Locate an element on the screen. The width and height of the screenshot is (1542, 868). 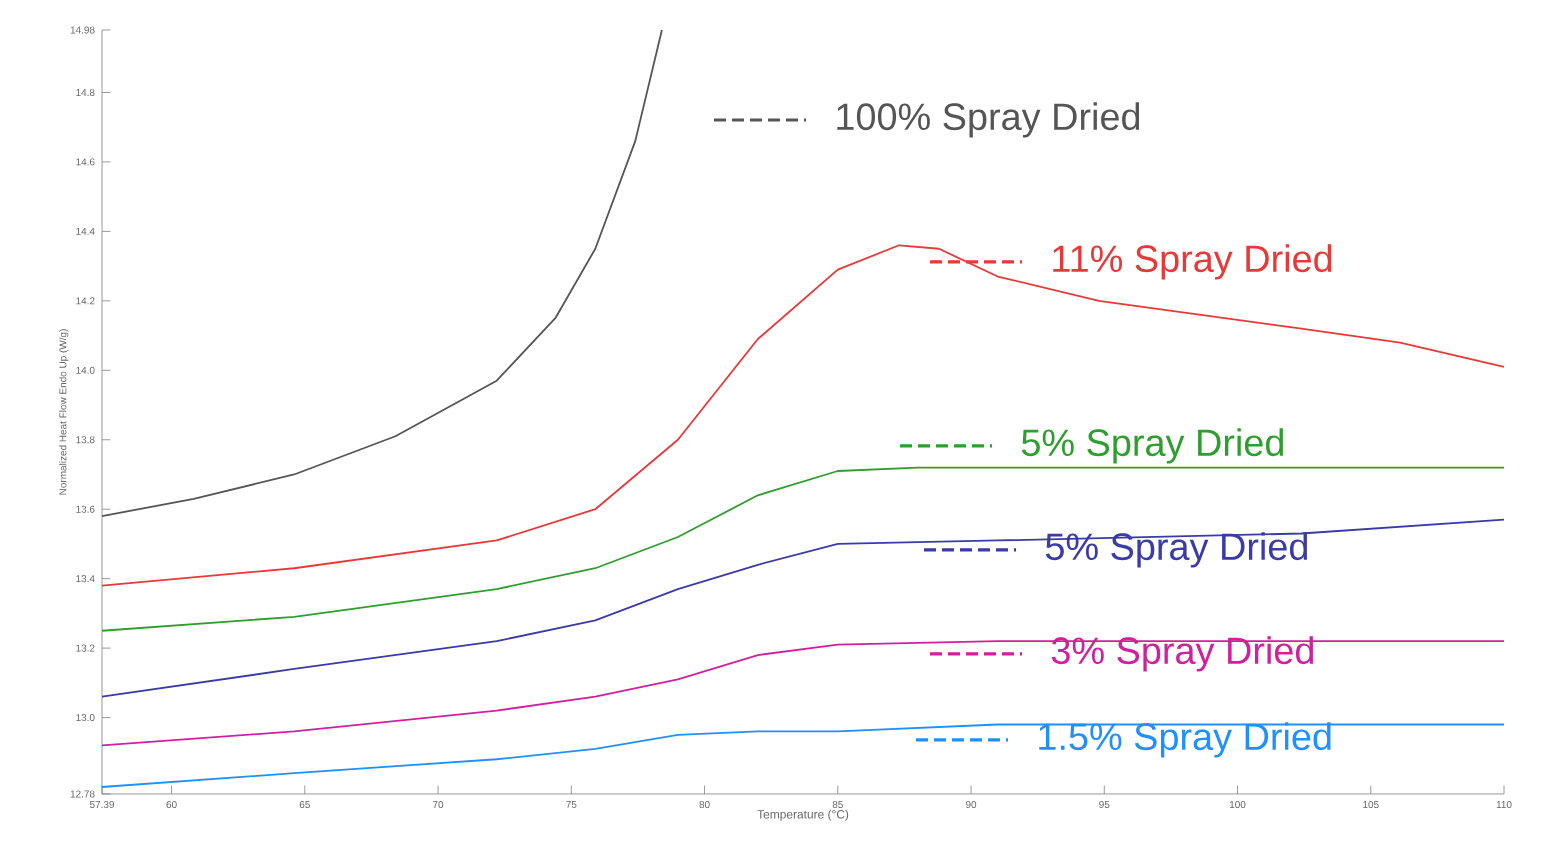
legend-label: 100% Spray Dried is located at coordinates (988, 120).